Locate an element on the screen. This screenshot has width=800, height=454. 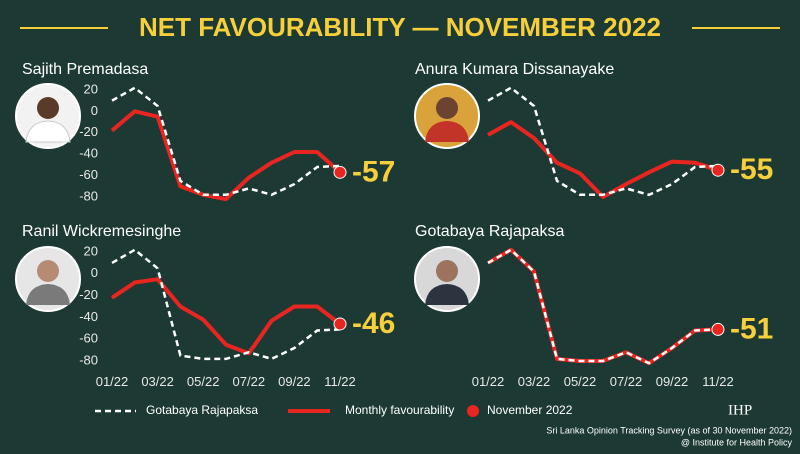
panel-title: Ranil Wickremesinghe is located at coordinates (101, 231).